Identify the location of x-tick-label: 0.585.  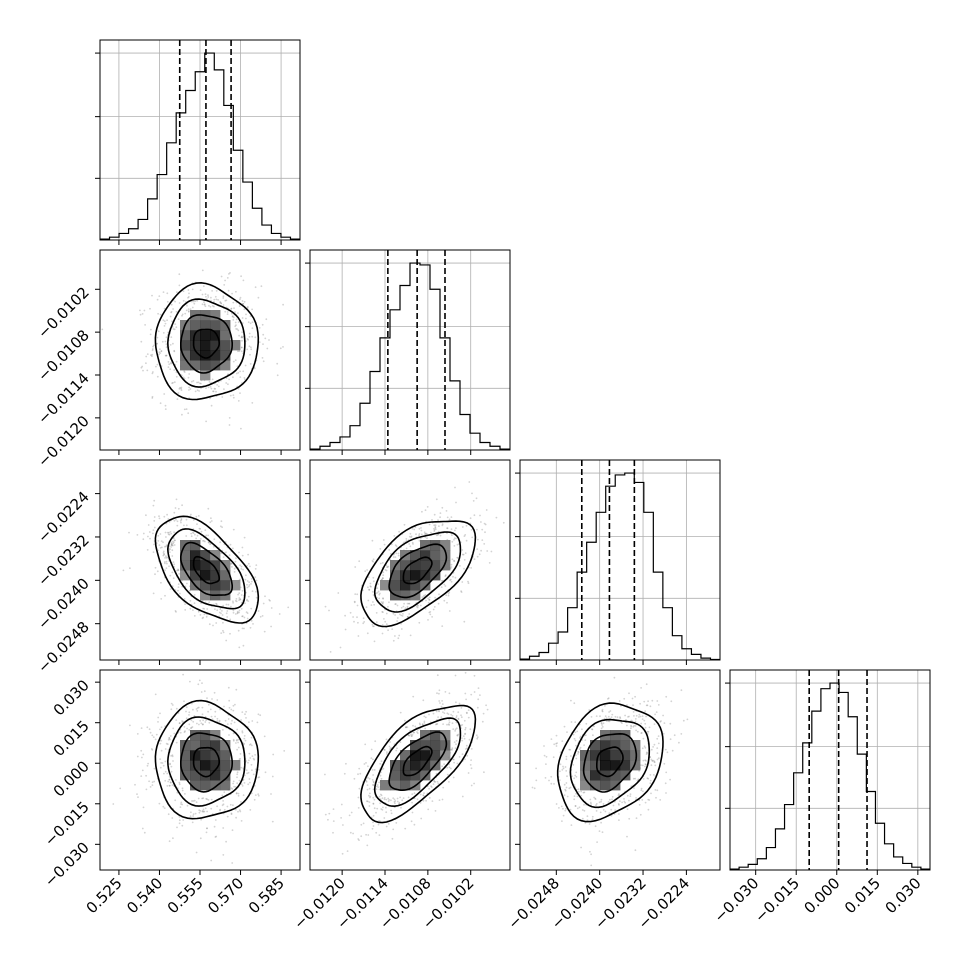
(266, 895).